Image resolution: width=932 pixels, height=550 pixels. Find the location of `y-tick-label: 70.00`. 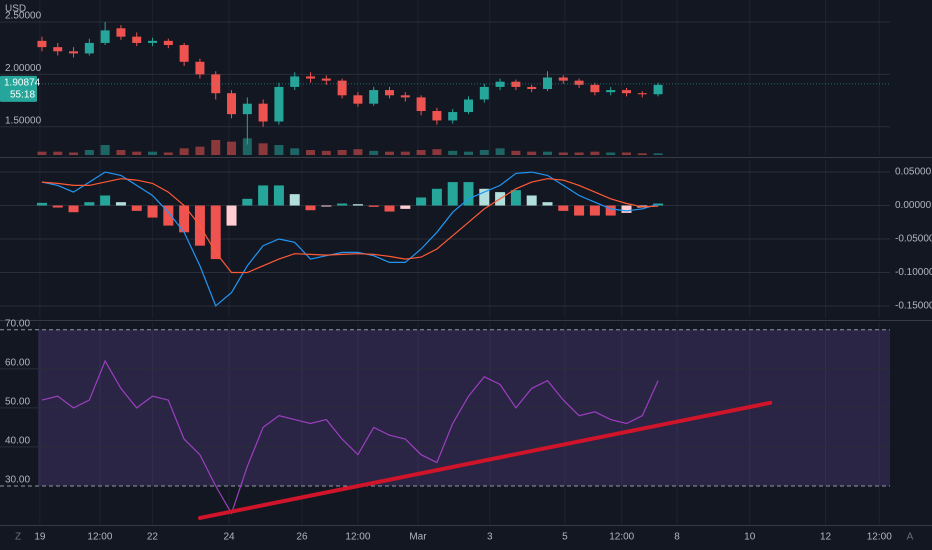

y-tick-label: 70.00 is located at coordinates (17, 323).